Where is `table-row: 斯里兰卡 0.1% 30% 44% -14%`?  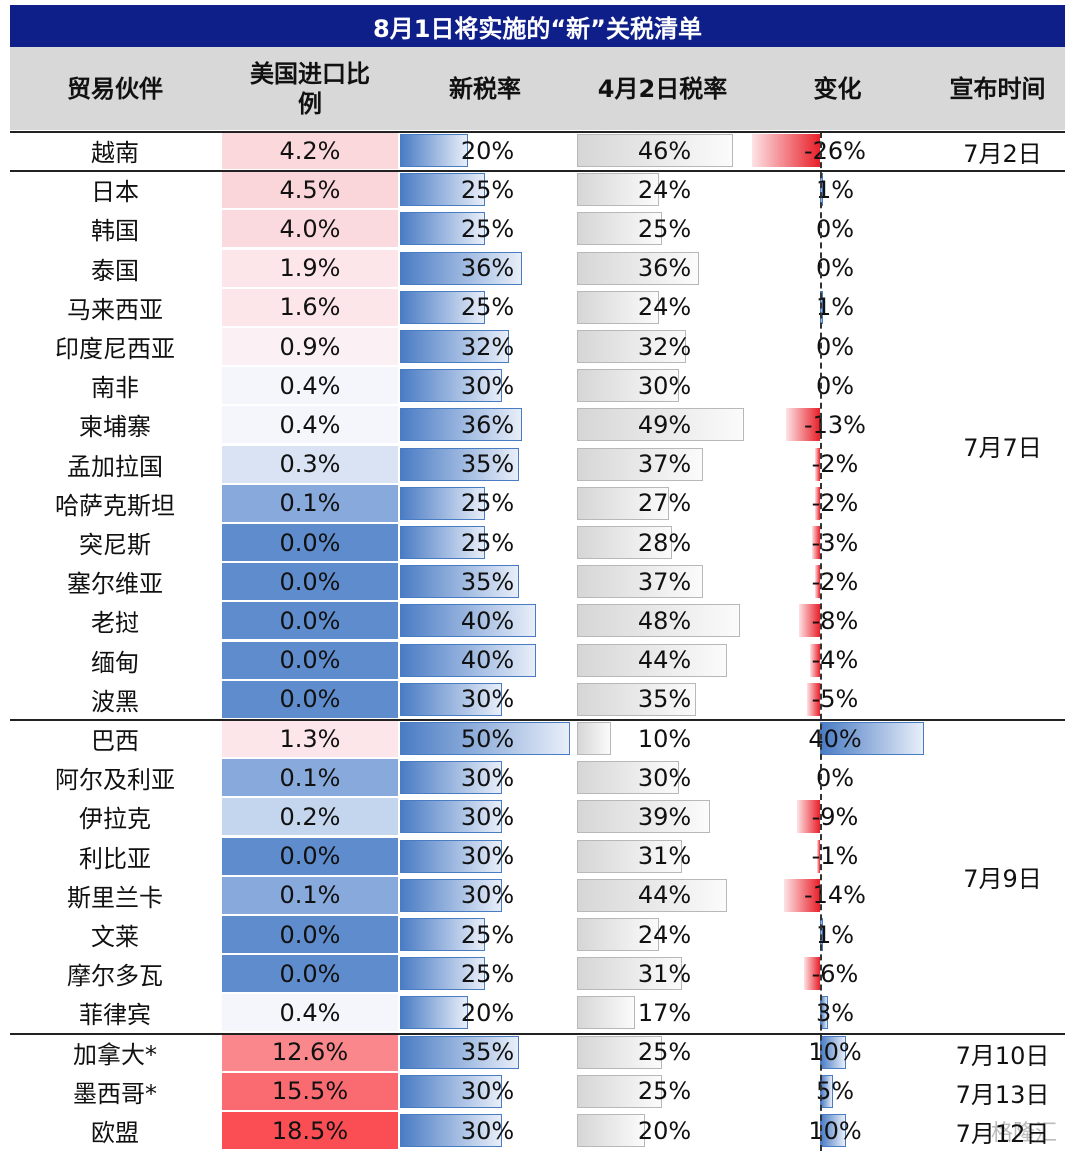
table-row: 斯里兰卡 0.1% 30% 44% -14% is located at coordinates (537, 896).